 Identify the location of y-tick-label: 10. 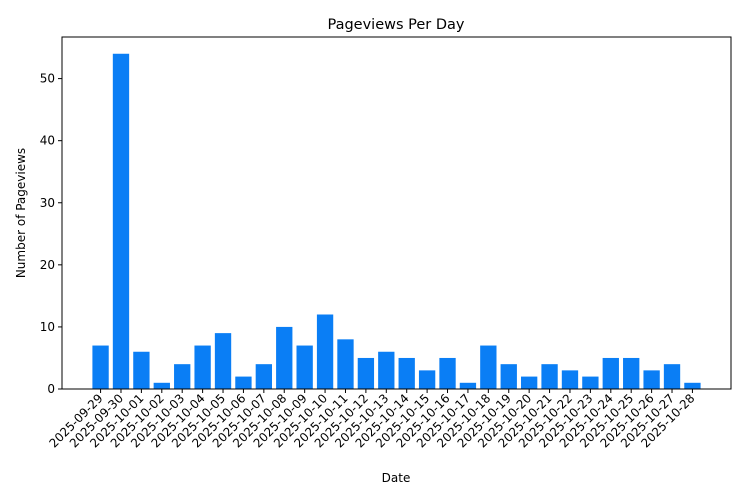
(47, 327).